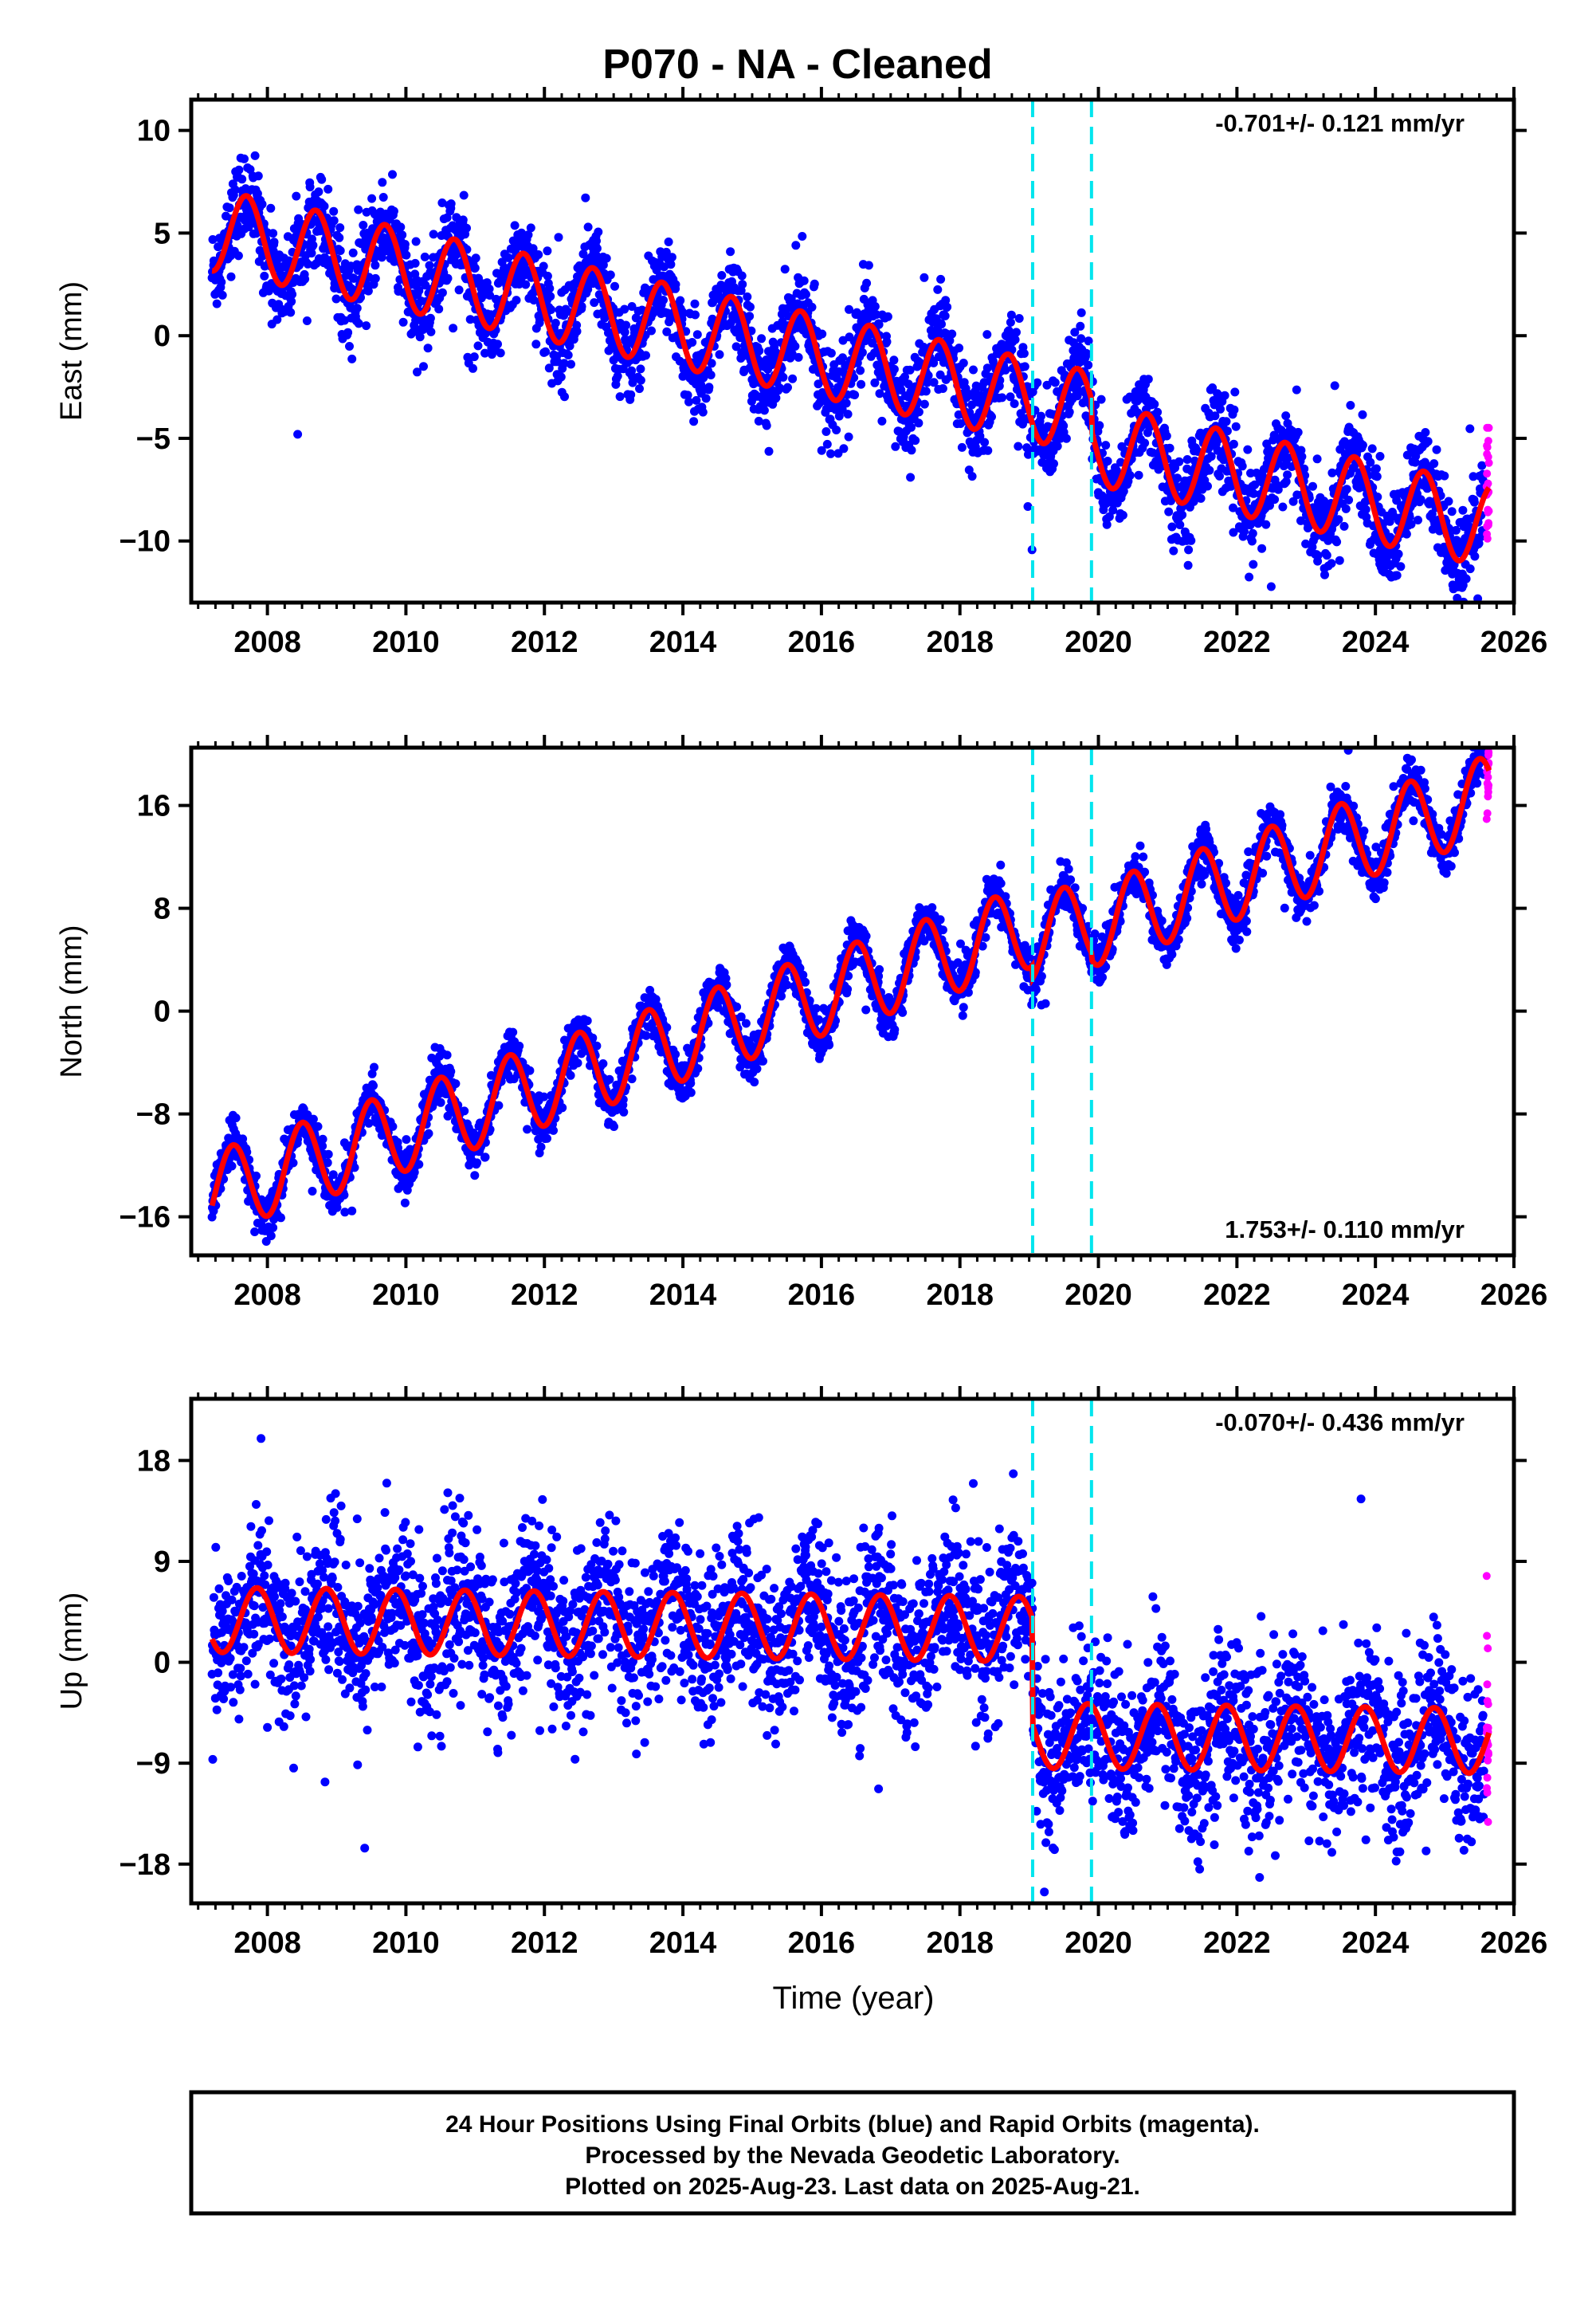 The image size is (1596, 2317). Describe the element at coordinates (72, 1001) in the screenshot. I see `y-axis-label: North (mm)` at that location.